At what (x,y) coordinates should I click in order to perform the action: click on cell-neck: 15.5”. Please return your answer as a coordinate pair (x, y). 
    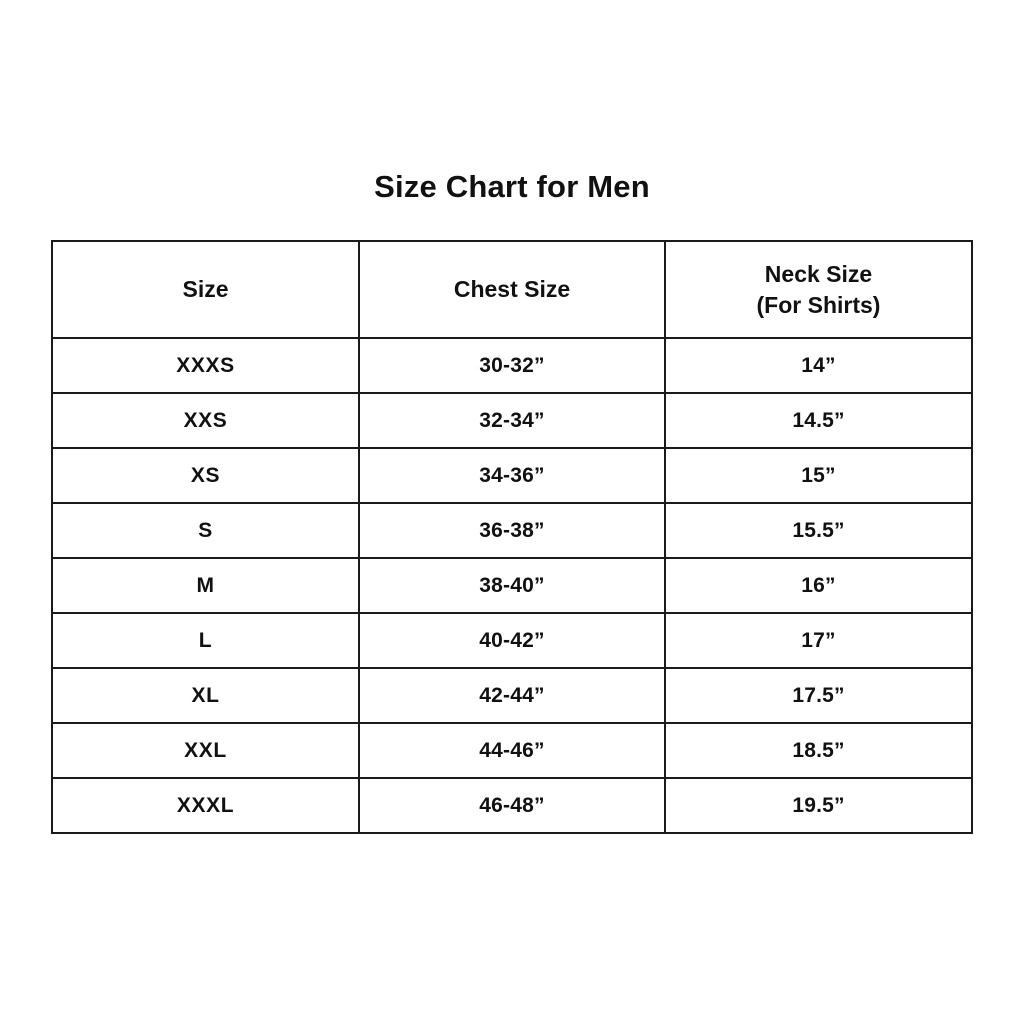
    Looking at the image, I should click on (818, 530).